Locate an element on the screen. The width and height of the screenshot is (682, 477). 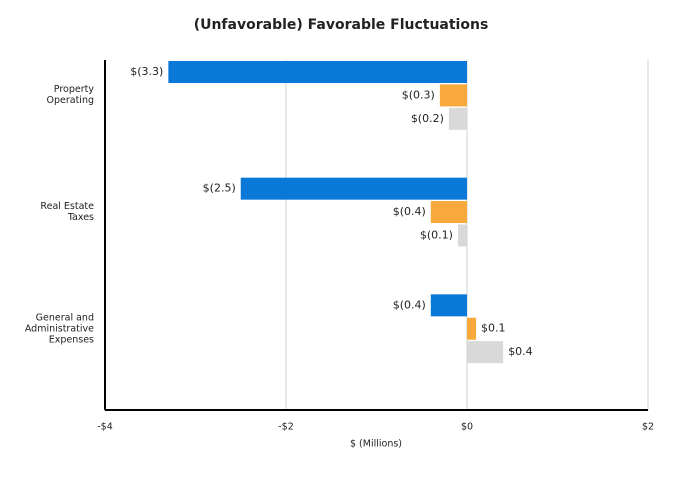
data-label: $(0.3) is located at coordinates (418, 94).